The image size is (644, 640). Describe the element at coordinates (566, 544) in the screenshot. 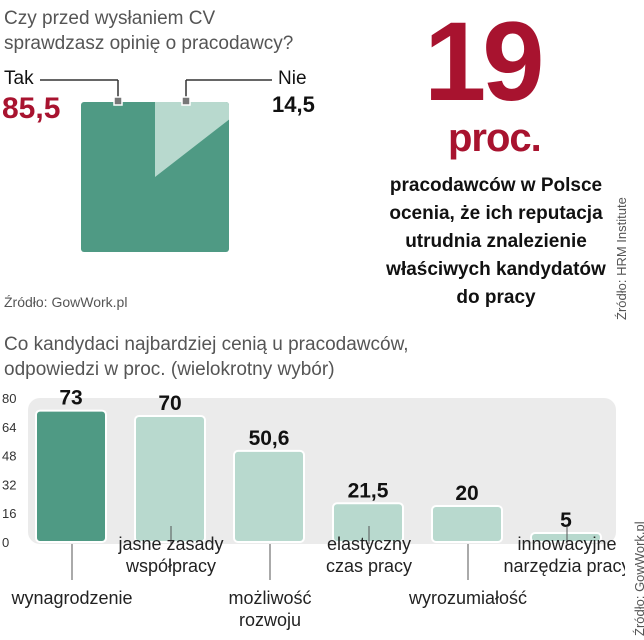

I see `category-label: innowacyjne` at that location.